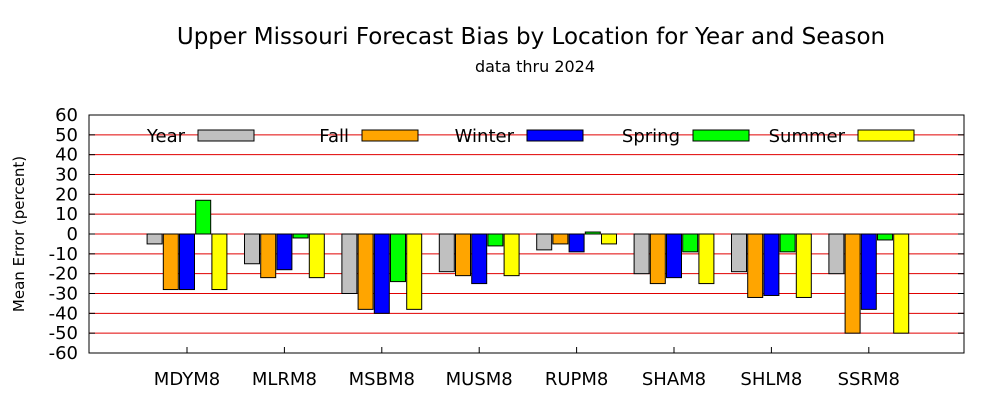 Image resolution: width=1000 pixels, height=400 pixels. I want to click on y-tick-label: -20, so click(63, 274).